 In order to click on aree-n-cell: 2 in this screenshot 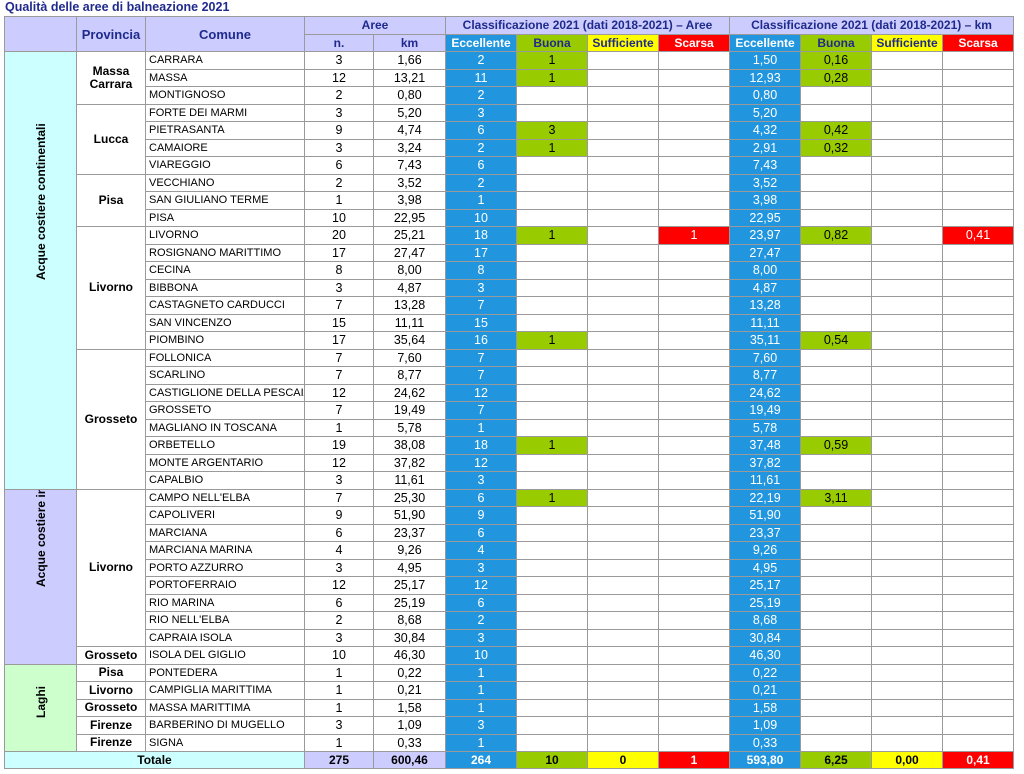, I will do `click(339, 620)`.